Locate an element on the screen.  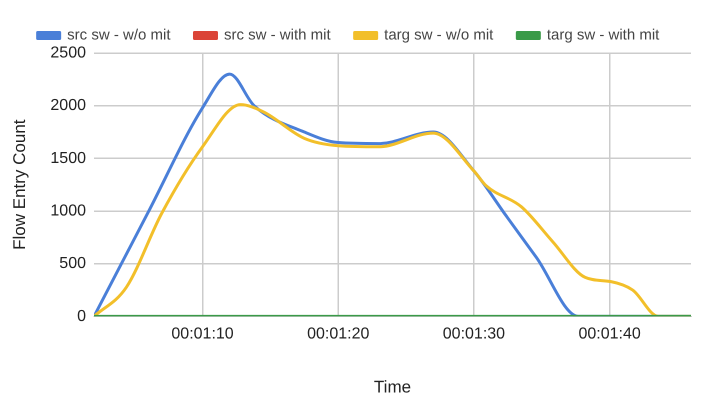
x-tick-label: 00:01:10 is located at coordinates (202, 333).